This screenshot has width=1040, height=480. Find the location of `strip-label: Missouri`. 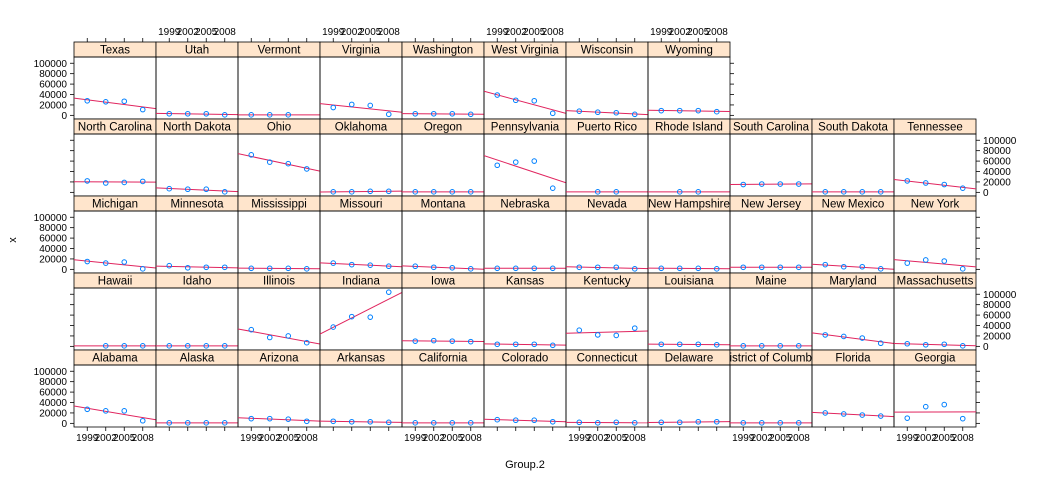

strip-label: Missouri is located at coordinates (361, 205).